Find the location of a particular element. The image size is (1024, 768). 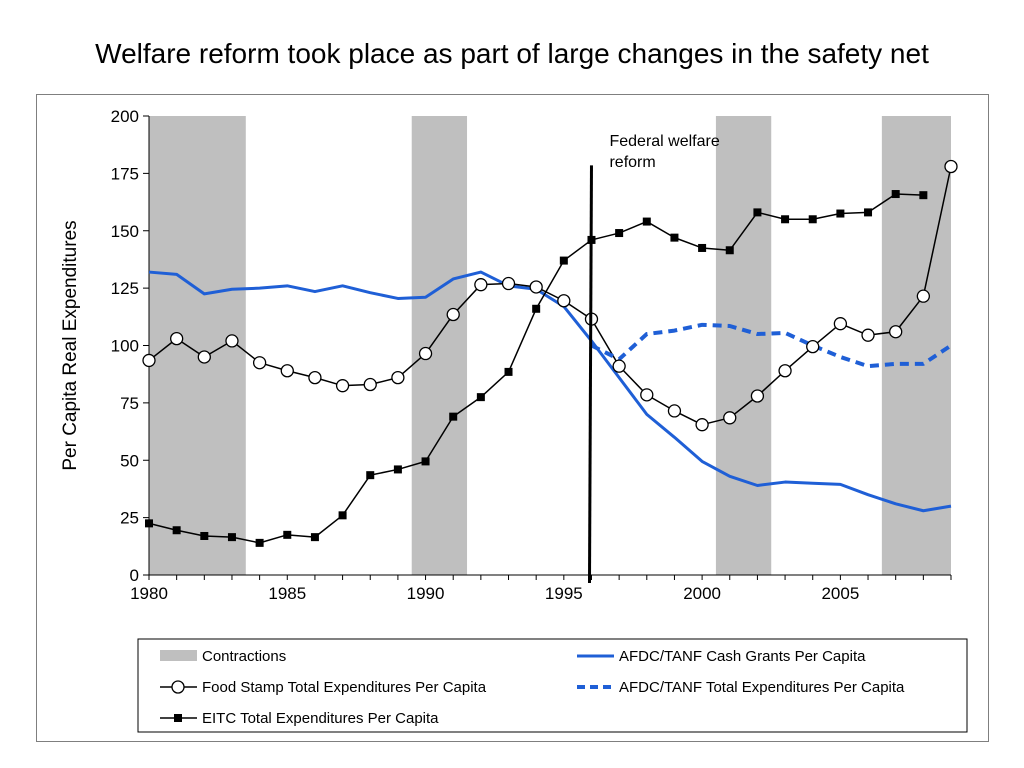

annotation: Federal welfare reform is located at coordinates (653, 358).